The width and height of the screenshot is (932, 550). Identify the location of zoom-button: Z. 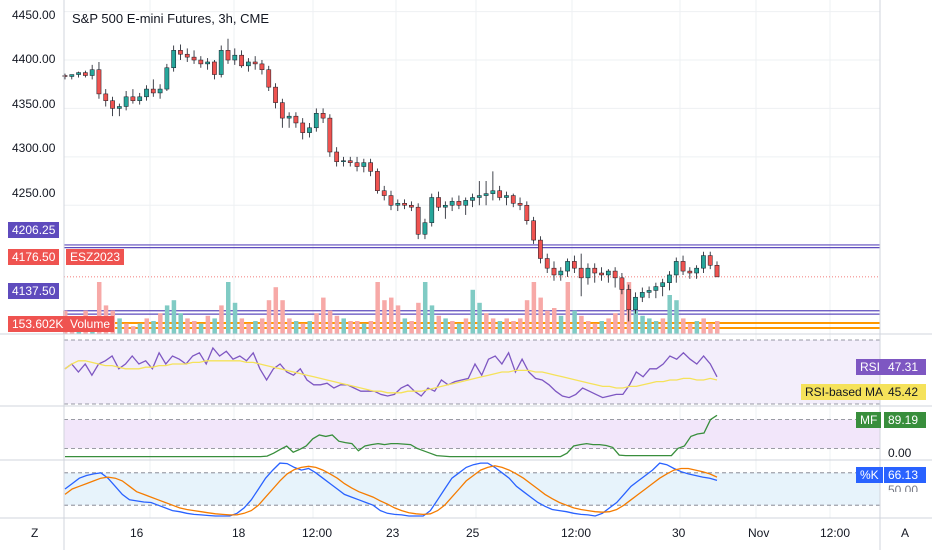
(35, 533).